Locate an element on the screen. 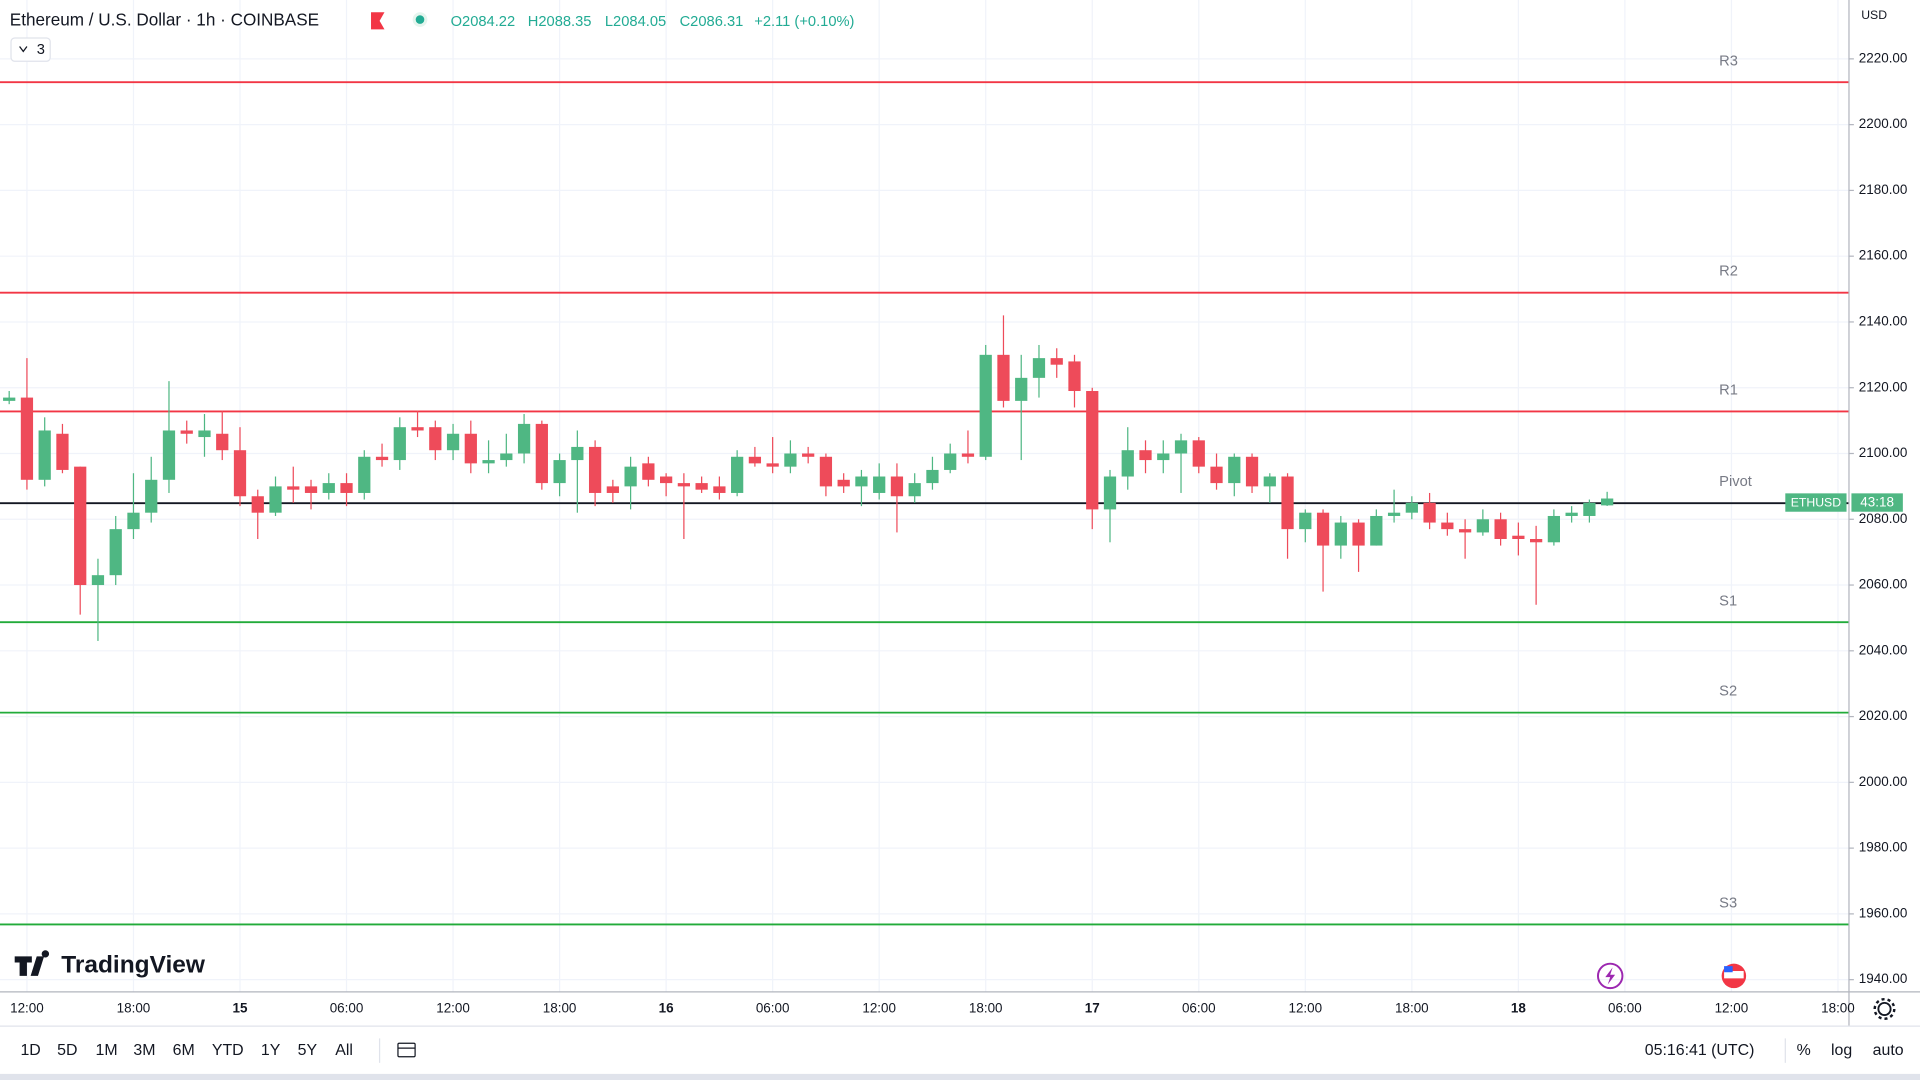 The width and height of the screenshot is (1920, 1080). y-tick-label: 1940.00 is located at coordinates (1883, 978).